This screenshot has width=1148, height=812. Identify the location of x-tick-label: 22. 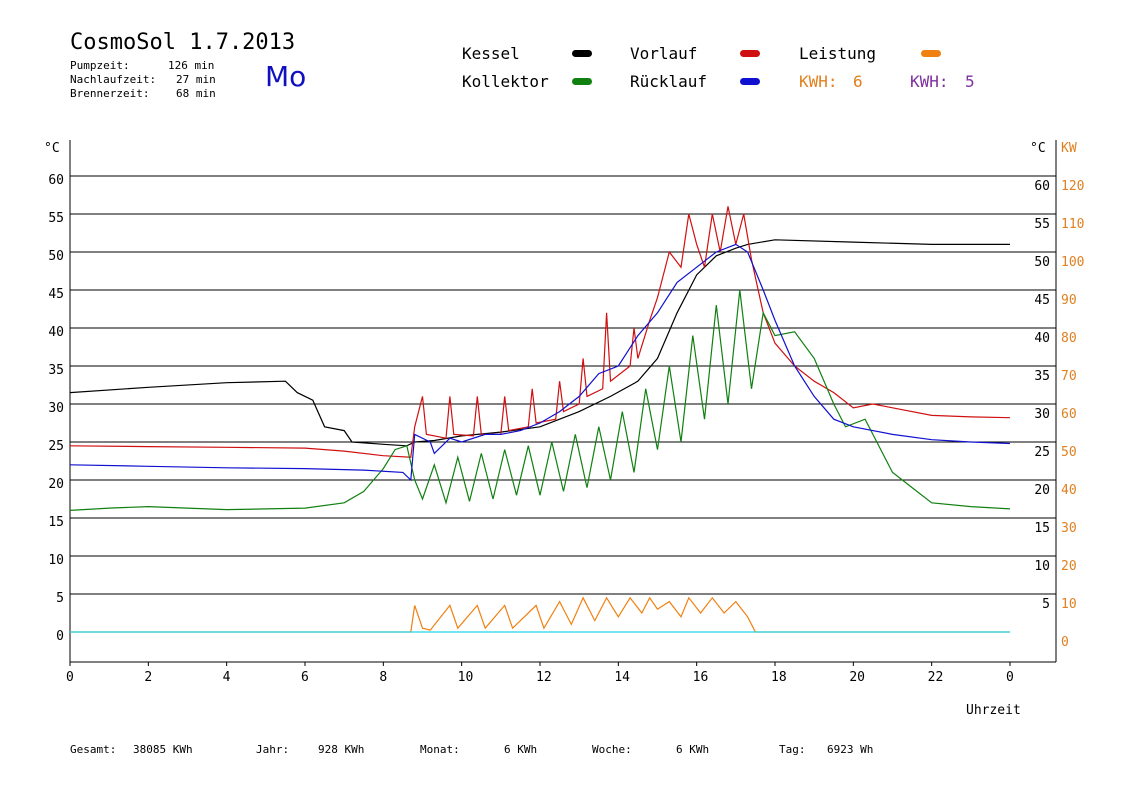
(936, 677).